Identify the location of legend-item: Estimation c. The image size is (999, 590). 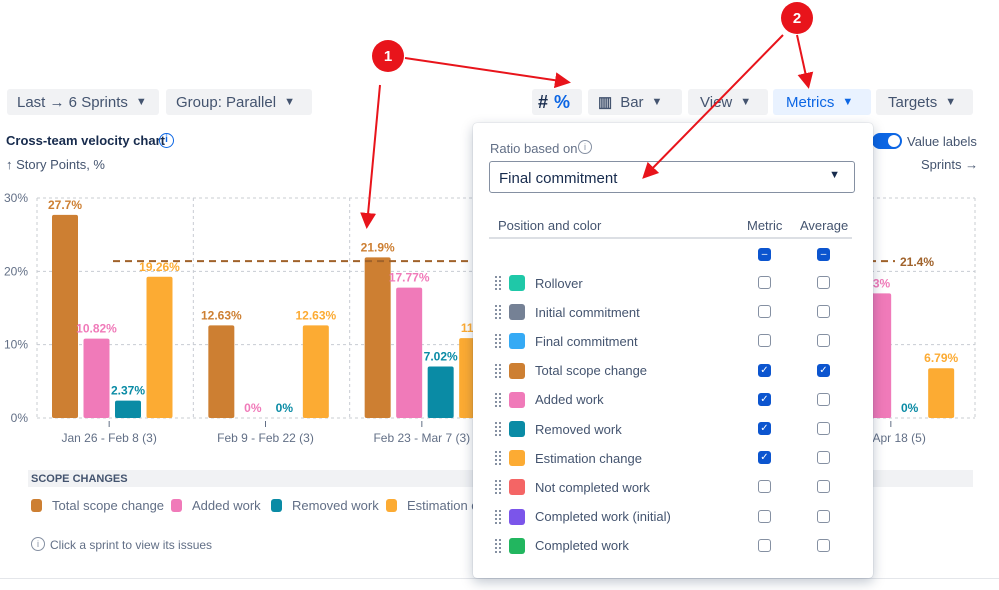
(432, 505).